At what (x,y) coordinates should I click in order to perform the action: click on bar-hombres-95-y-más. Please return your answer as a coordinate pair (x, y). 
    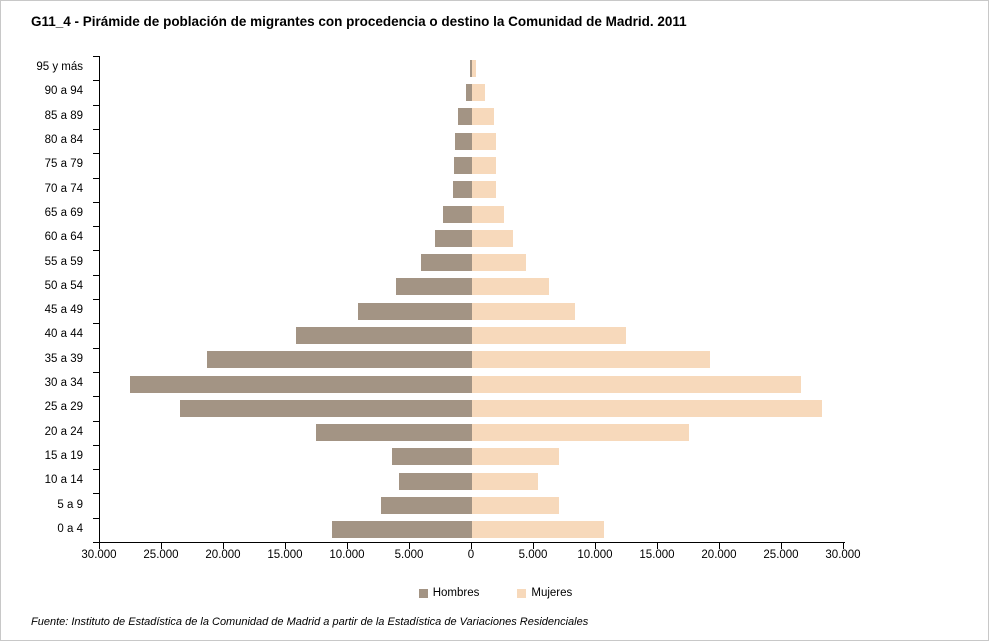
    Looking at the image, I should click on (470, 68).